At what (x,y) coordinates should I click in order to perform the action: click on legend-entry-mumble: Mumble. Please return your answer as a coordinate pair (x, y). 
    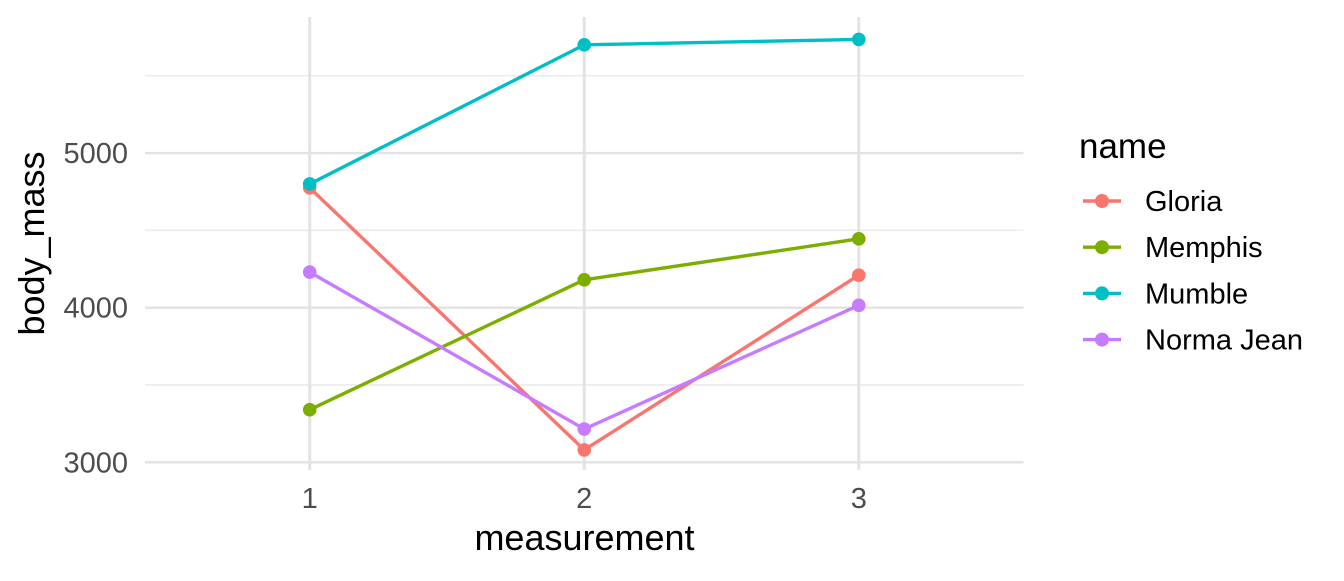
    Looking at the image, I should click on (1165, 294).